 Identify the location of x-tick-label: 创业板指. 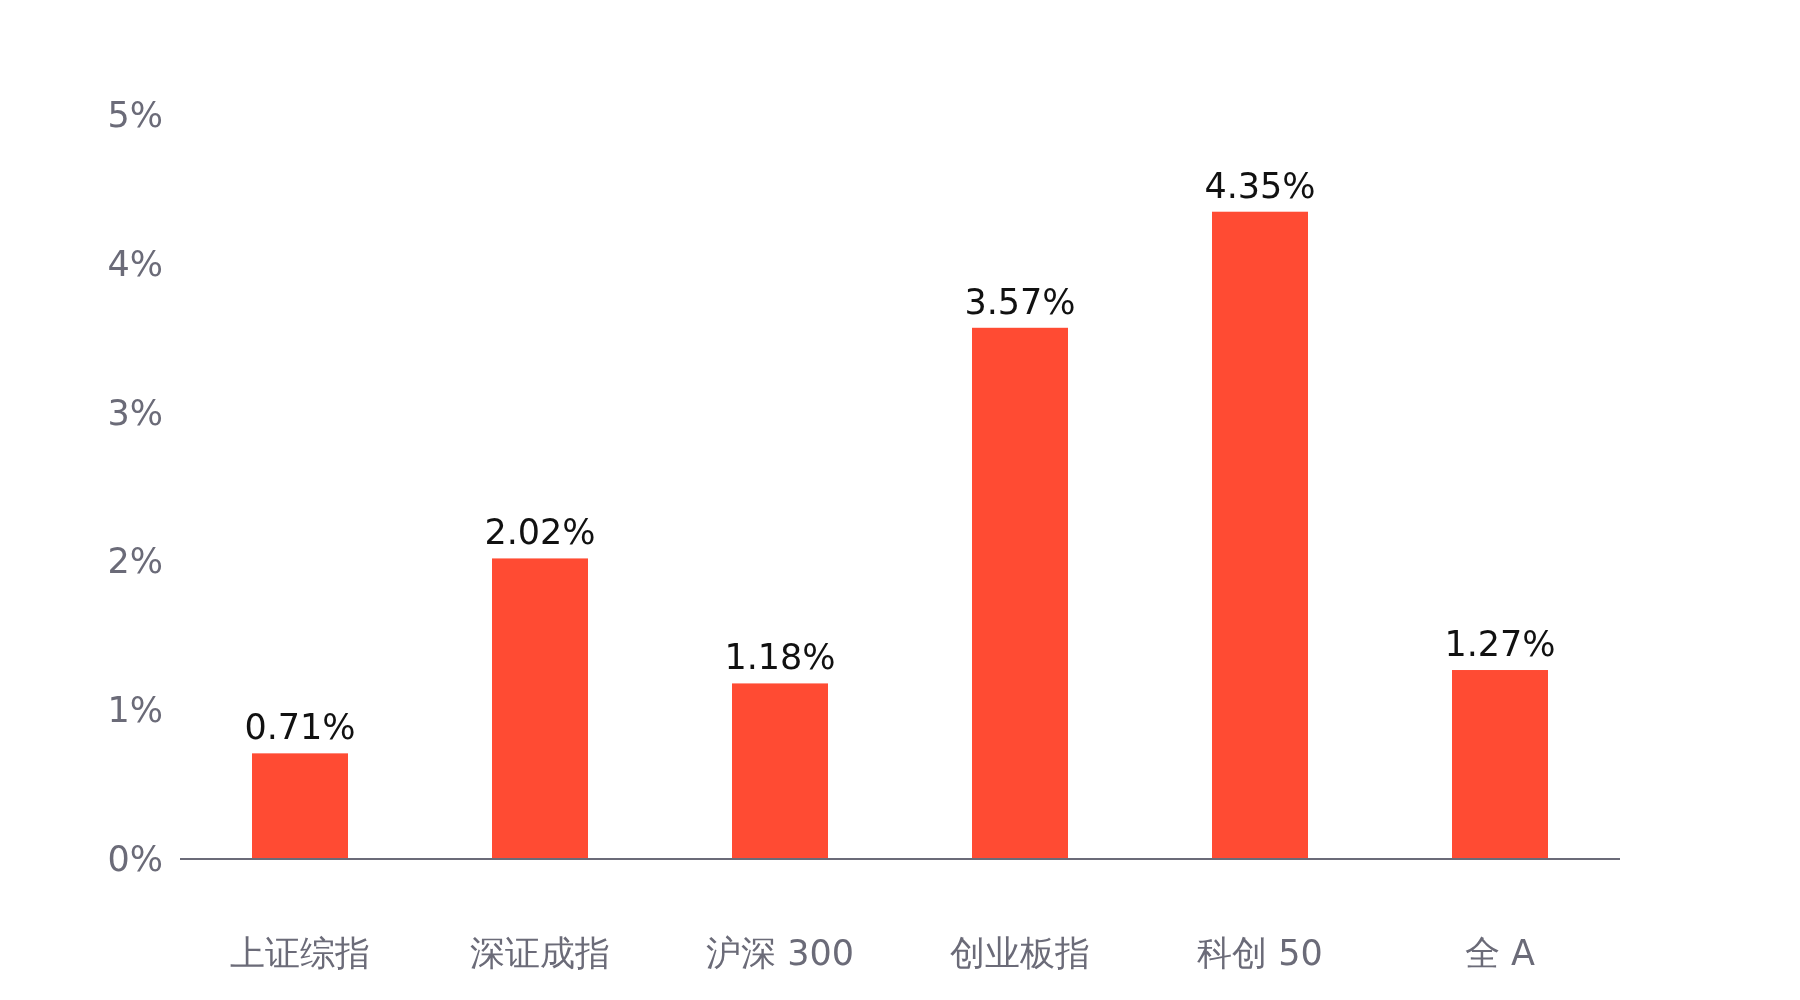
(1020, 953).